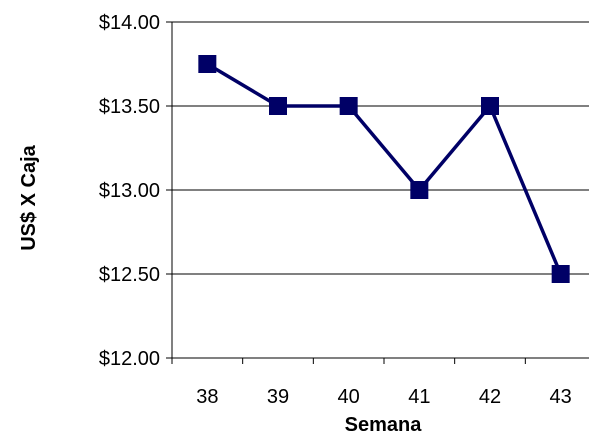  I want to click on y-tick-label: $13.00, so click(129, 191).